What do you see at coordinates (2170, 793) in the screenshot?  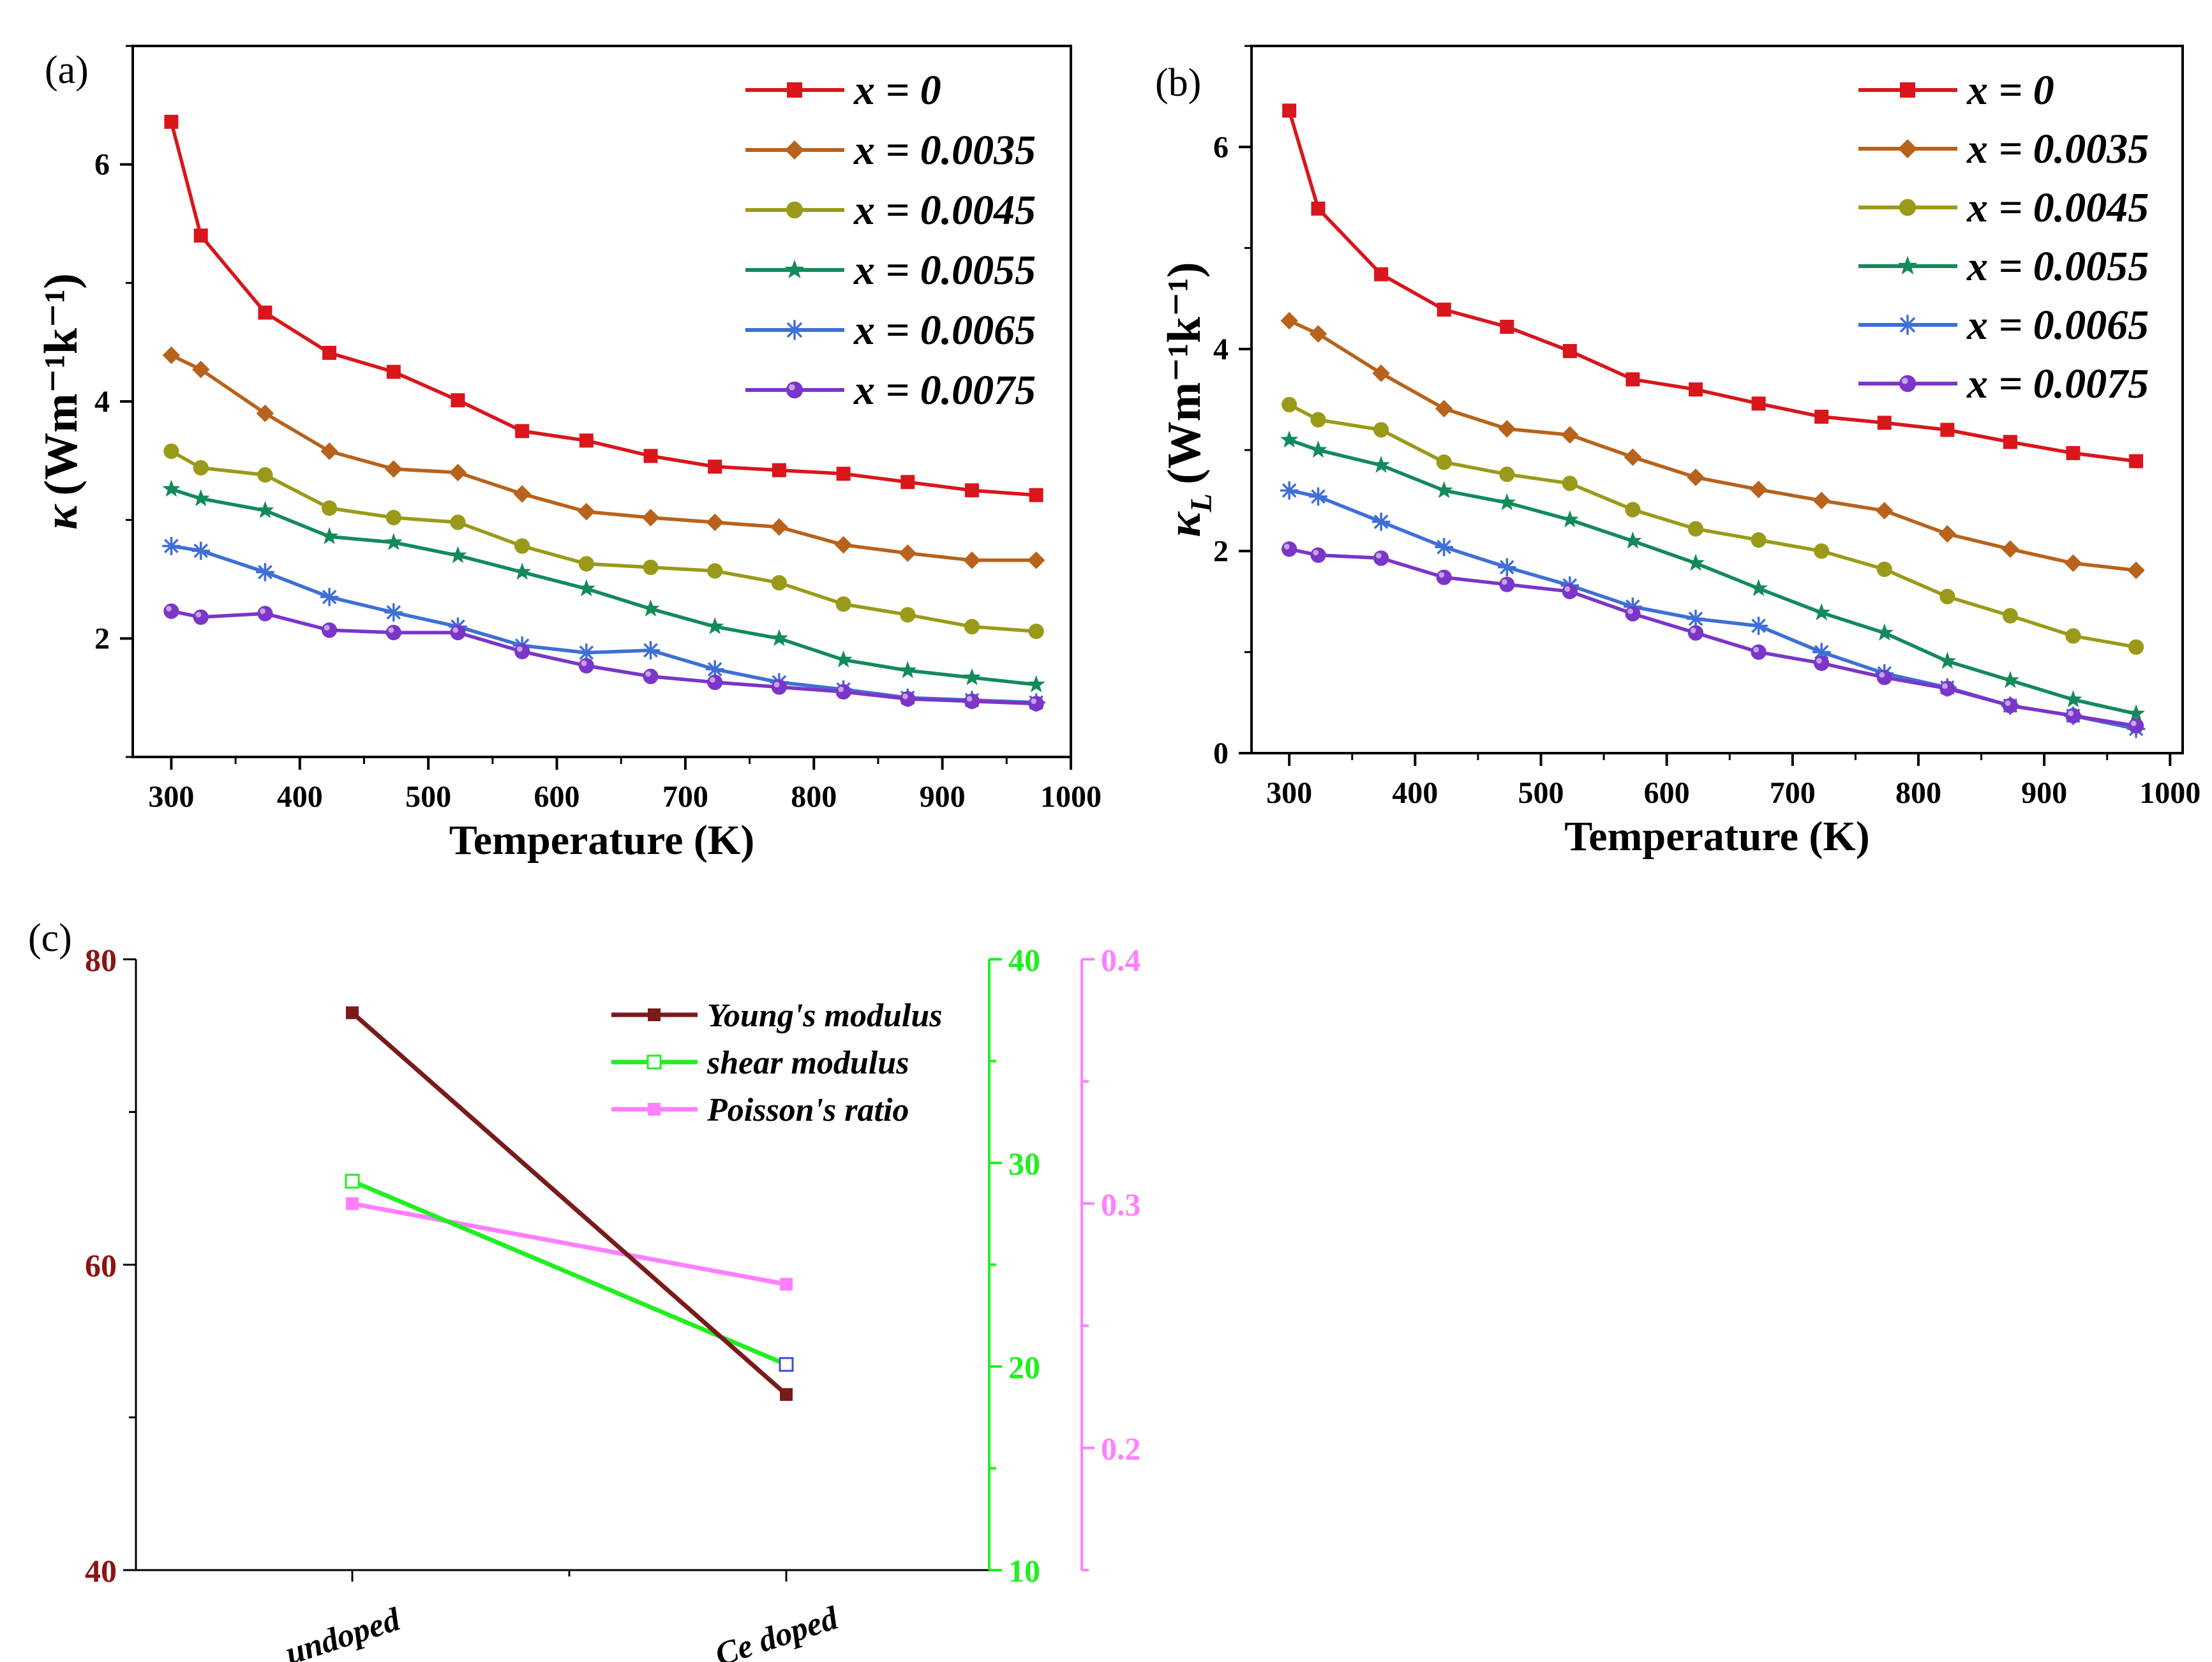 I see `x-tick-label: 1000` at bounding box center [2170, 793].